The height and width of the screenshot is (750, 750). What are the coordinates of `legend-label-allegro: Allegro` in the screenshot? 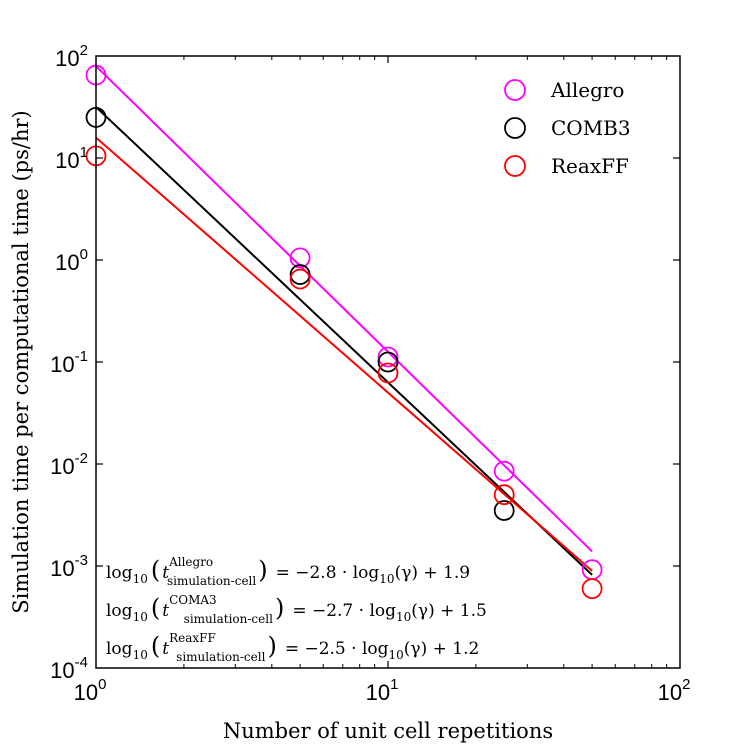 It's located at (587, 90).